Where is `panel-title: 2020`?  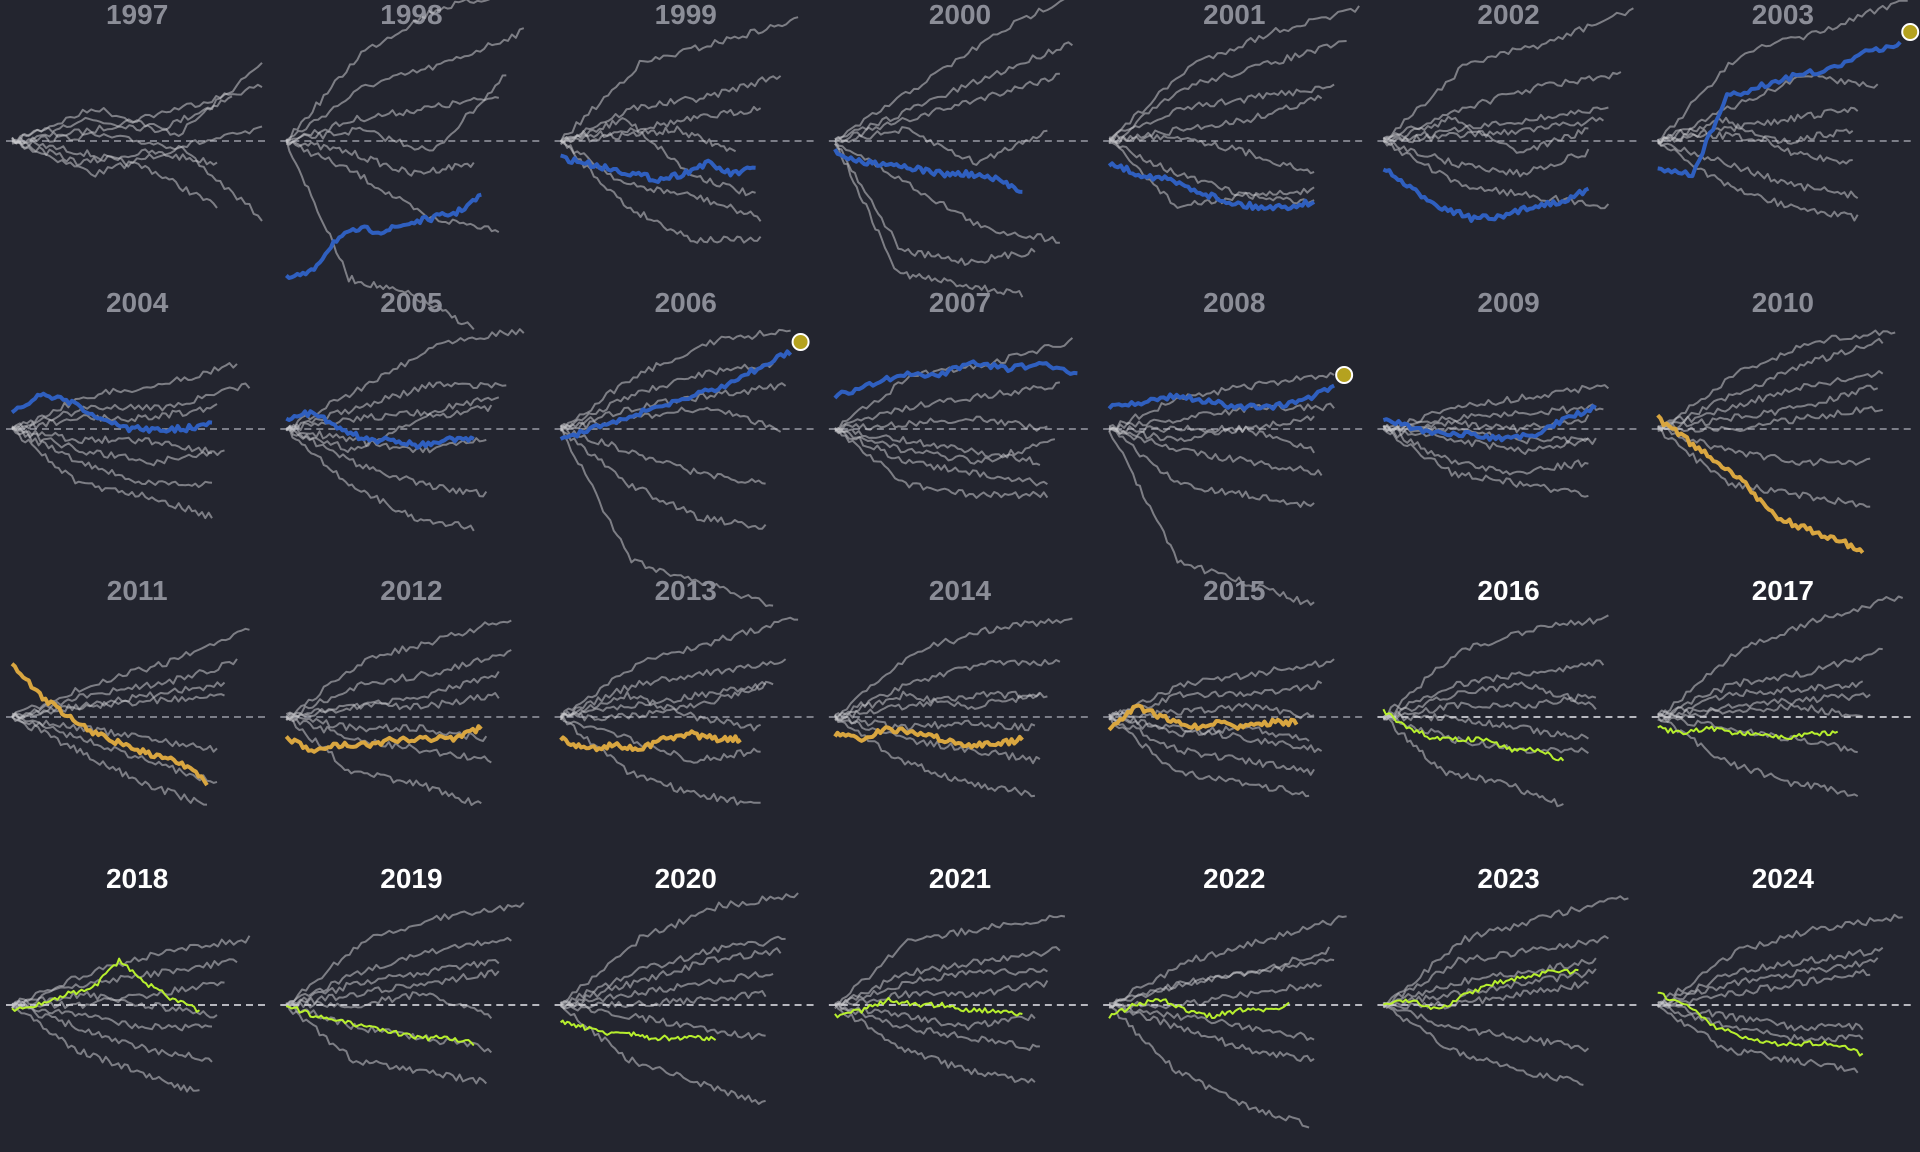
panel-title: 2020 is located at coordinates (686, 878).